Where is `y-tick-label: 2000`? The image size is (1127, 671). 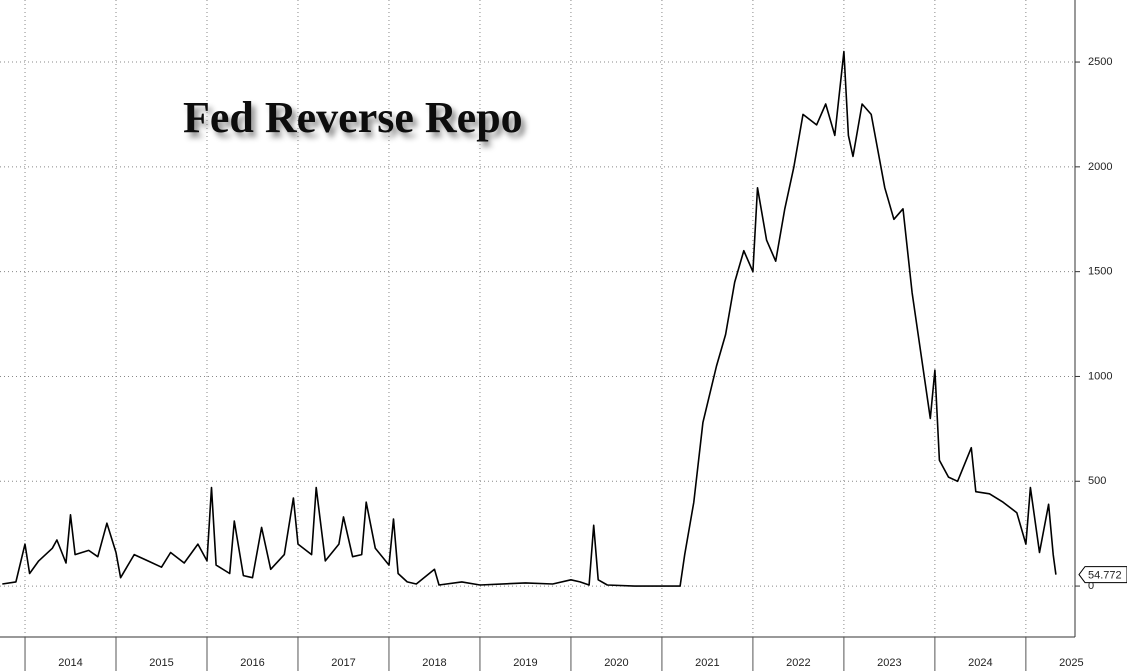 y-tick-label: 2000 is located at coordinates (1100, 167).